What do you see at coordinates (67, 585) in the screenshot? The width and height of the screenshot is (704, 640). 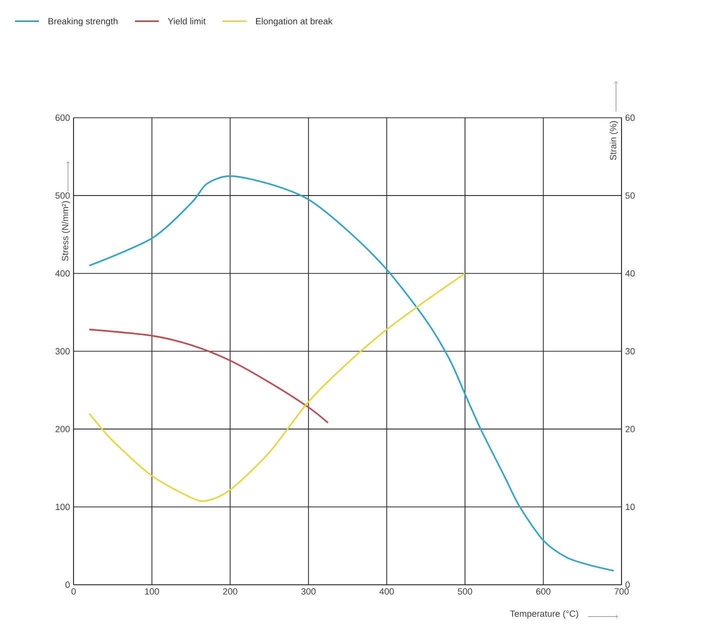 I see `y-tick-label: 0` at bounding box center [67, 585].